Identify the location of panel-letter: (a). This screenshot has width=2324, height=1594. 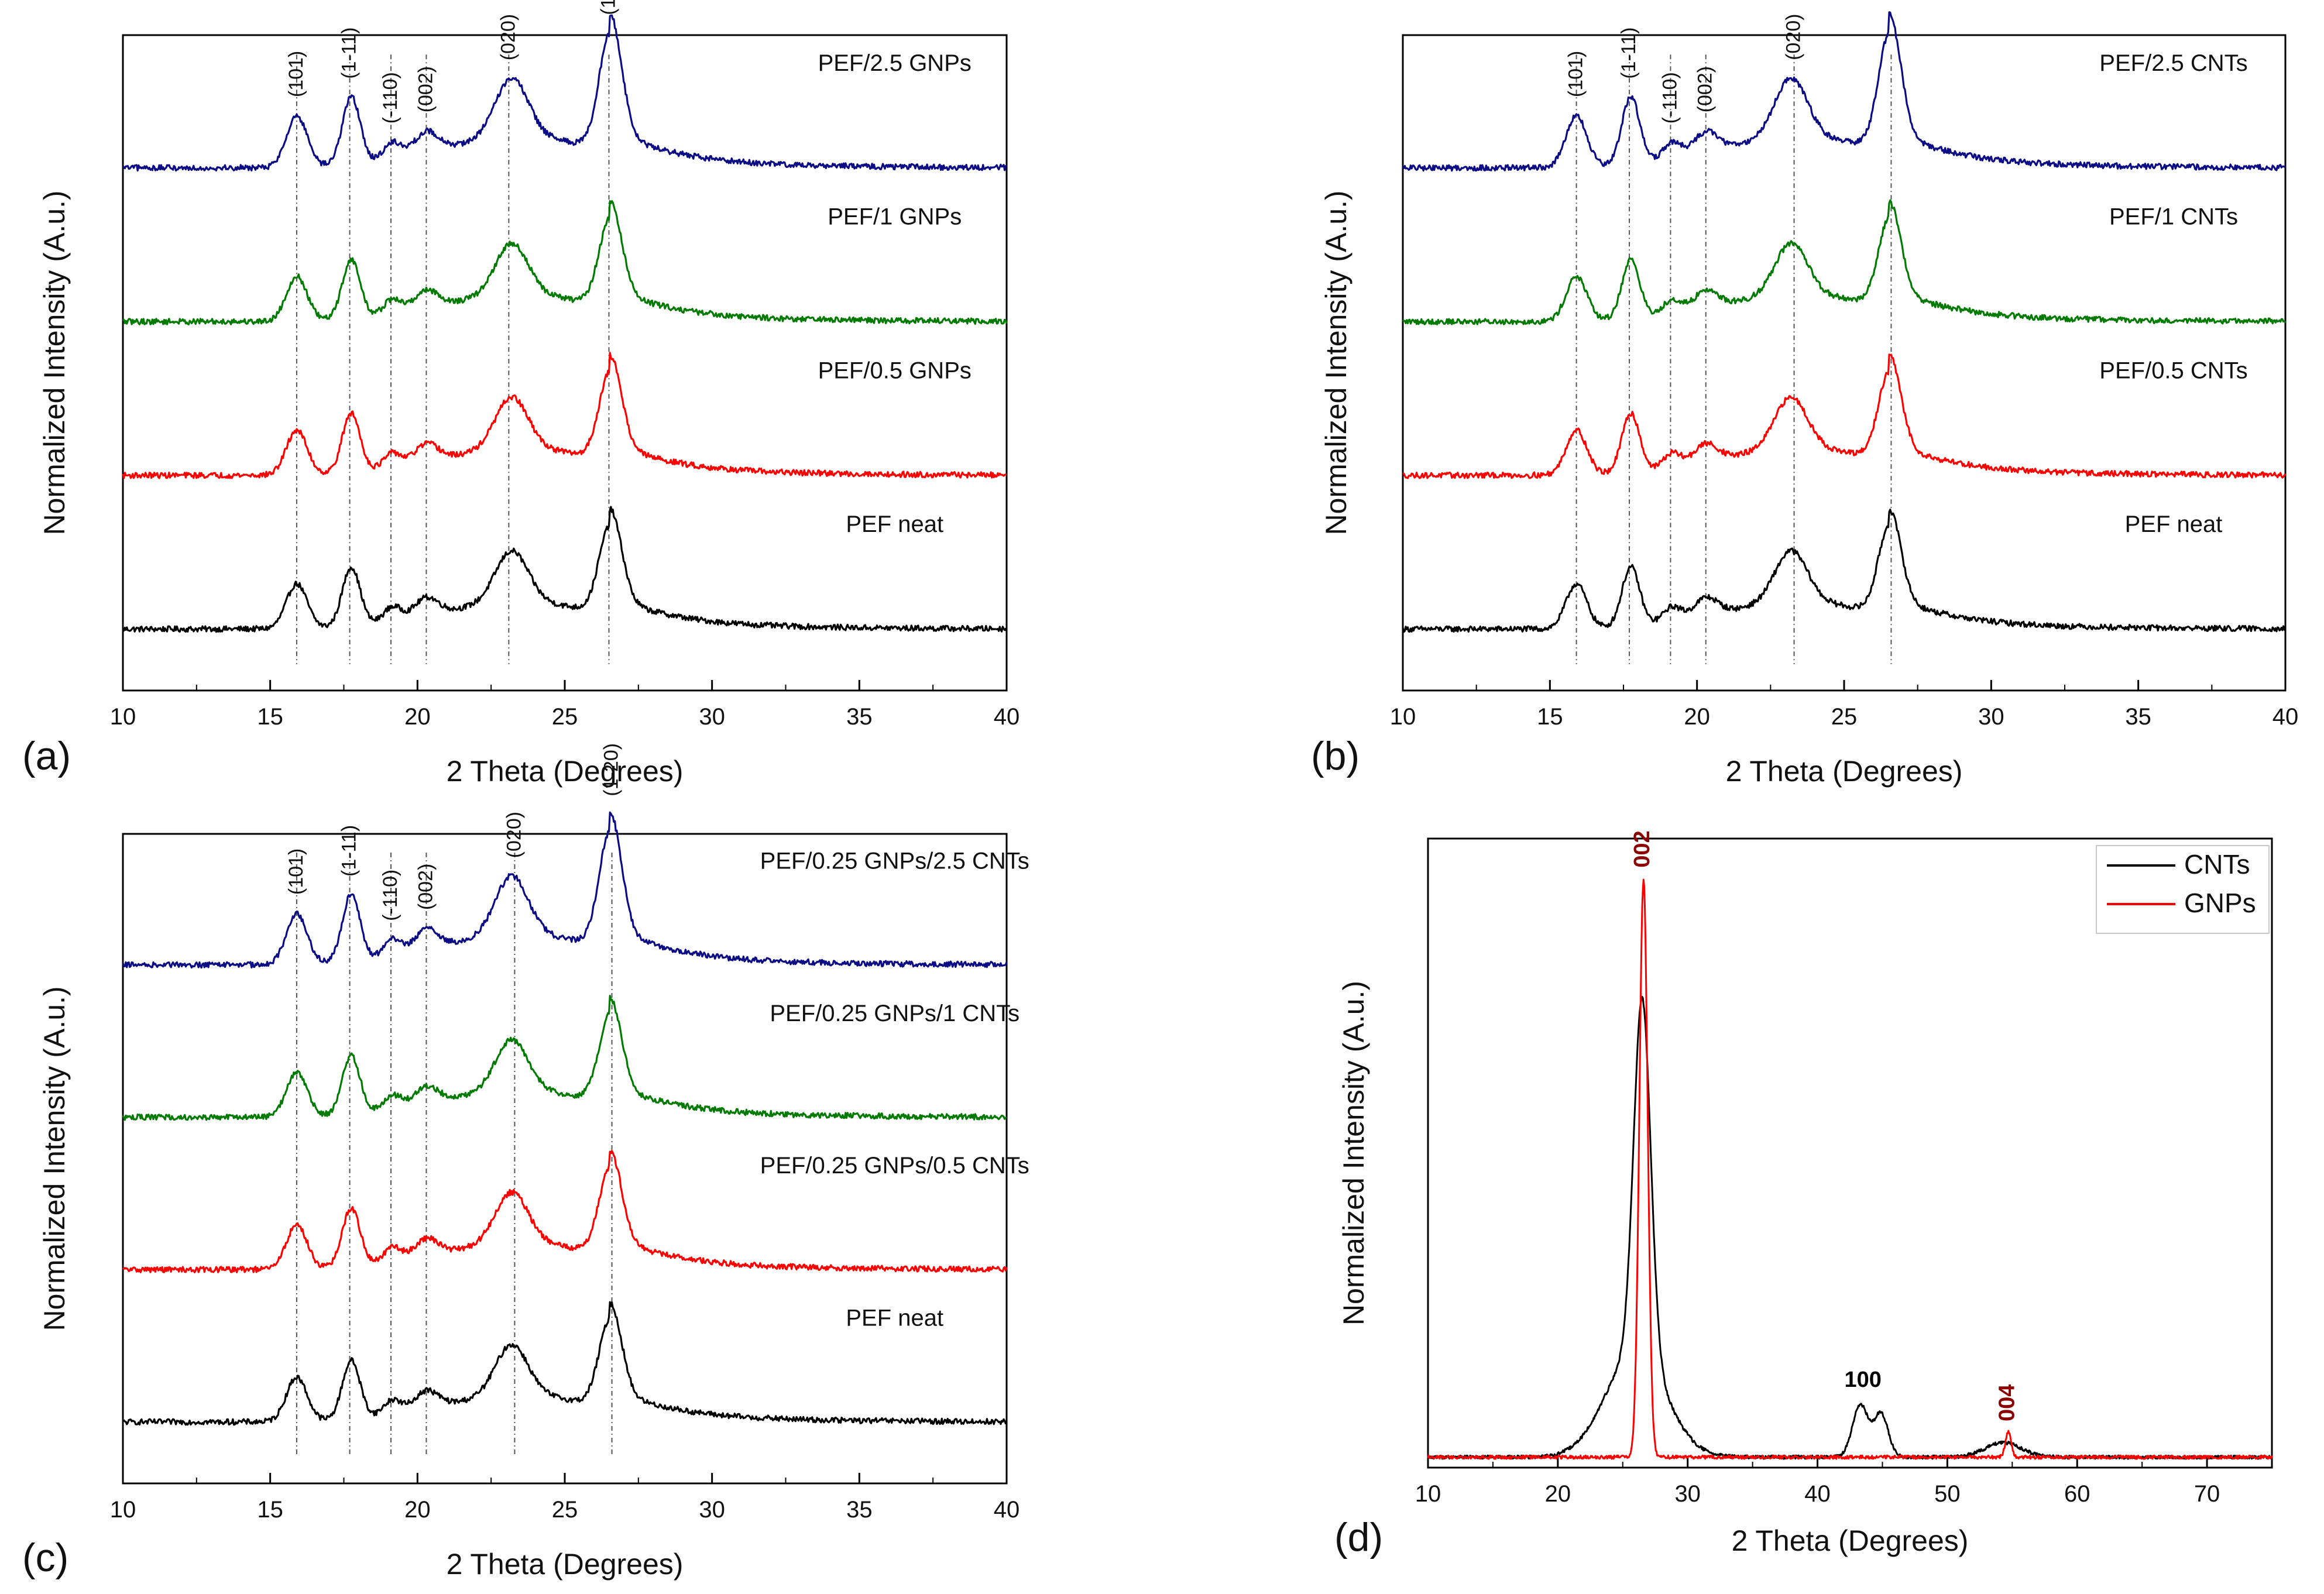
(46, 756).